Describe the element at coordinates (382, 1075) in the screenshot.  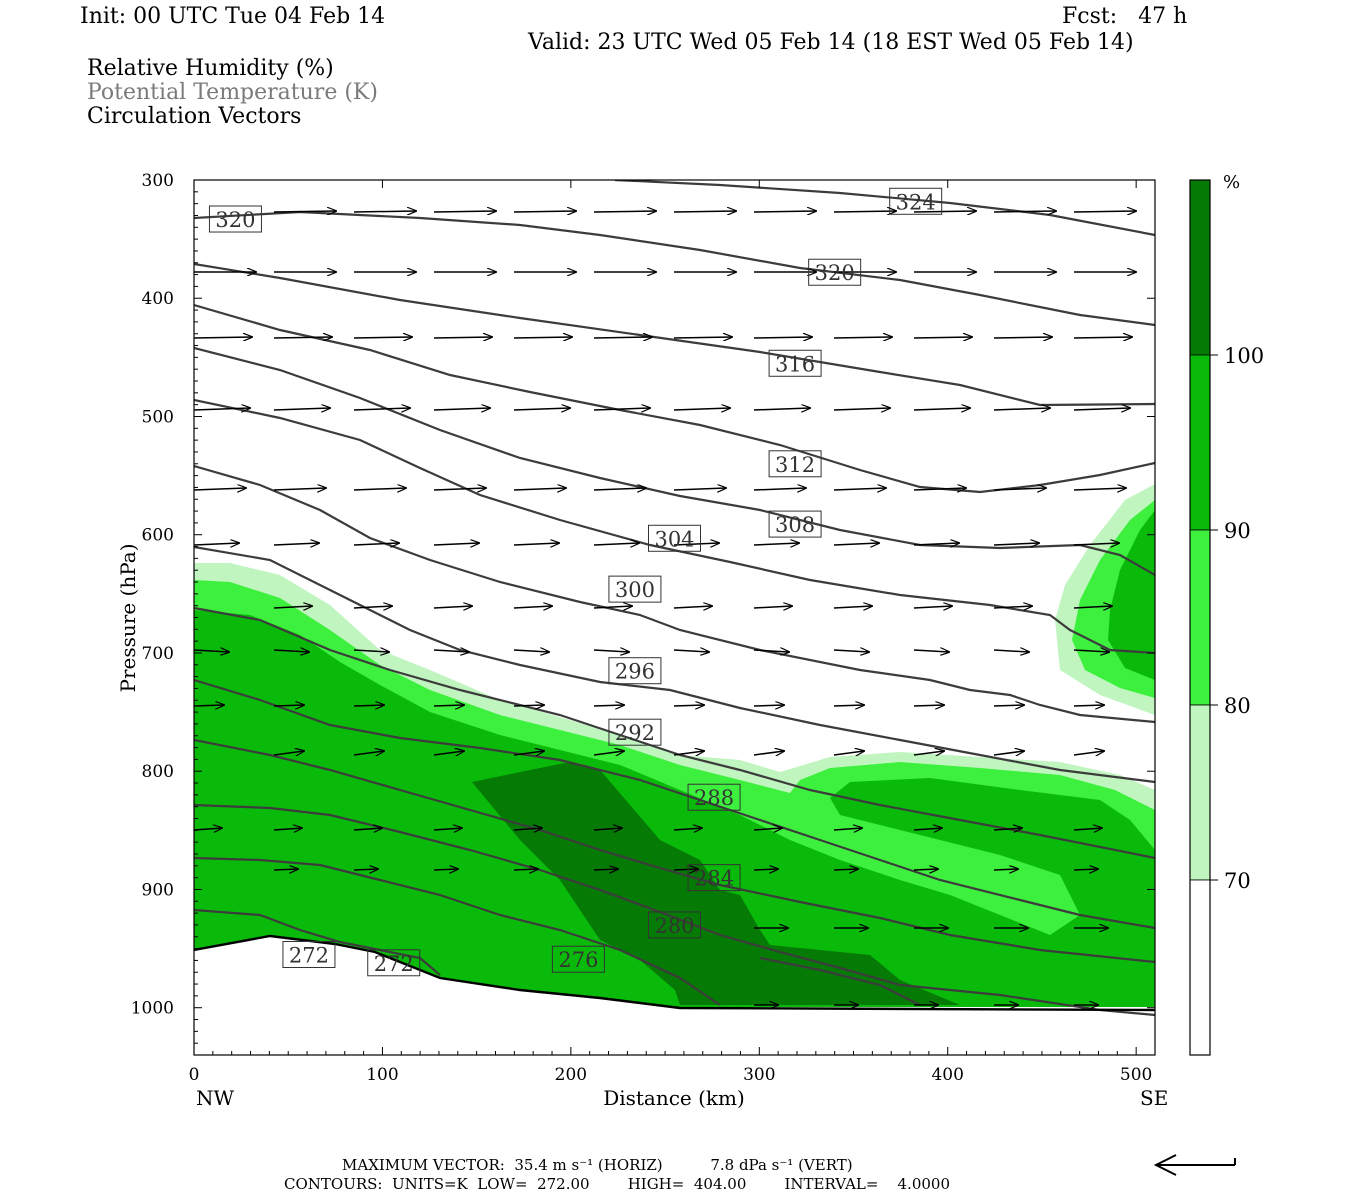
I see `x-tick-label-100: 100` at that location.